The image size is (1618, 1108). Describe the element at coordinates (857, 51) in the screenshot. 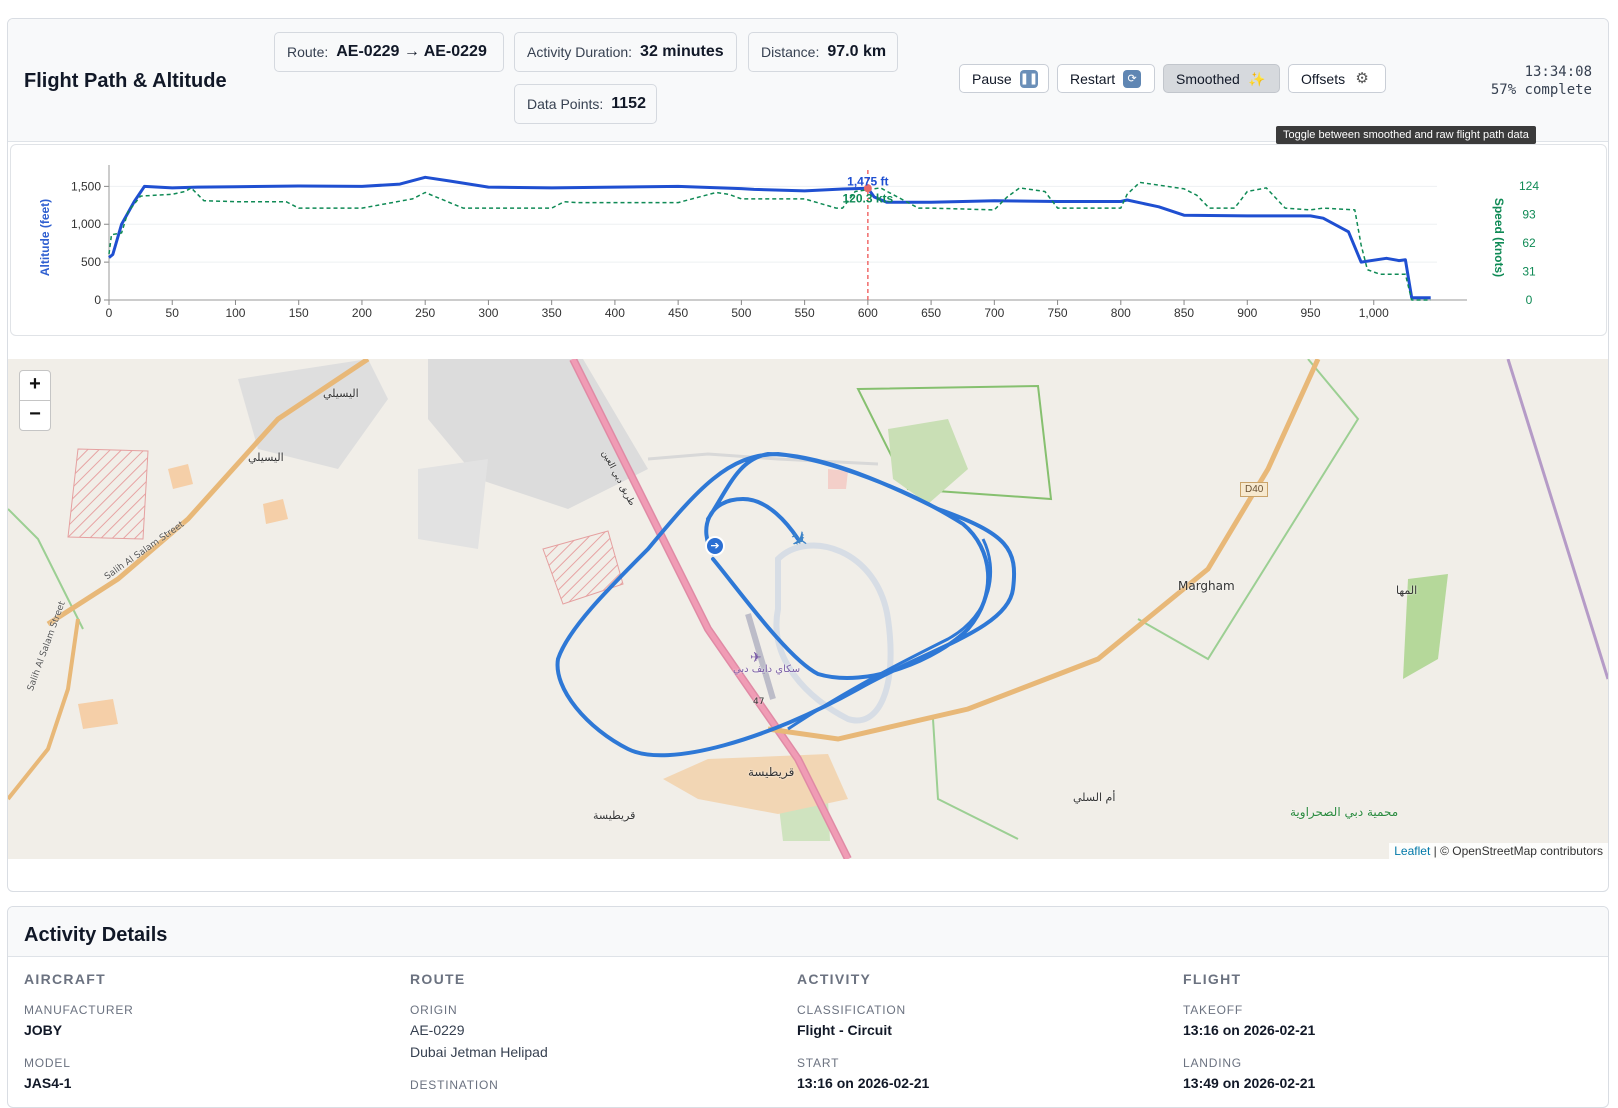

I see `distance-value: 97.0 km` at that location.